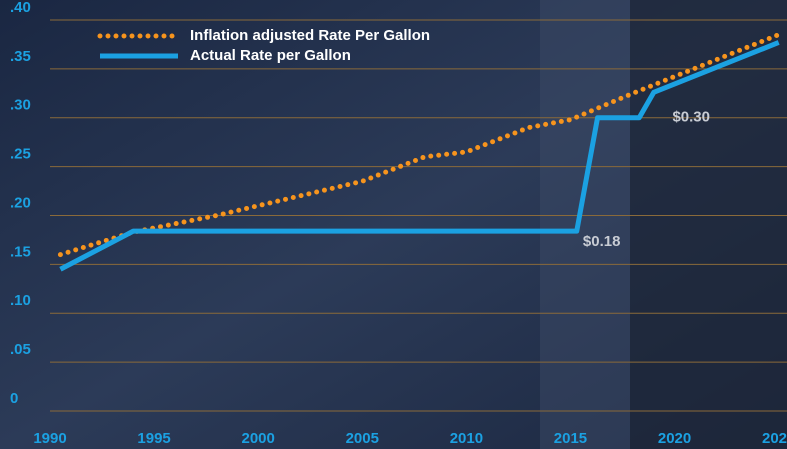 The image size is (787, 449). Describe the element at coordinates (20, 251) in the screenshot. I see `y-tick-label: .15` at that location.